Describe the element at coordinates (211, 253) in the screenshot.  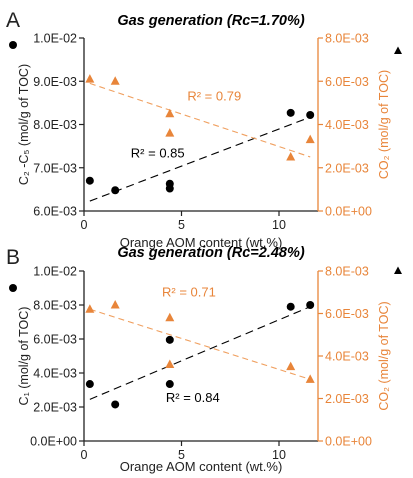
I see `chart-title: Gas generation (Rc=2.48%)` at that location.